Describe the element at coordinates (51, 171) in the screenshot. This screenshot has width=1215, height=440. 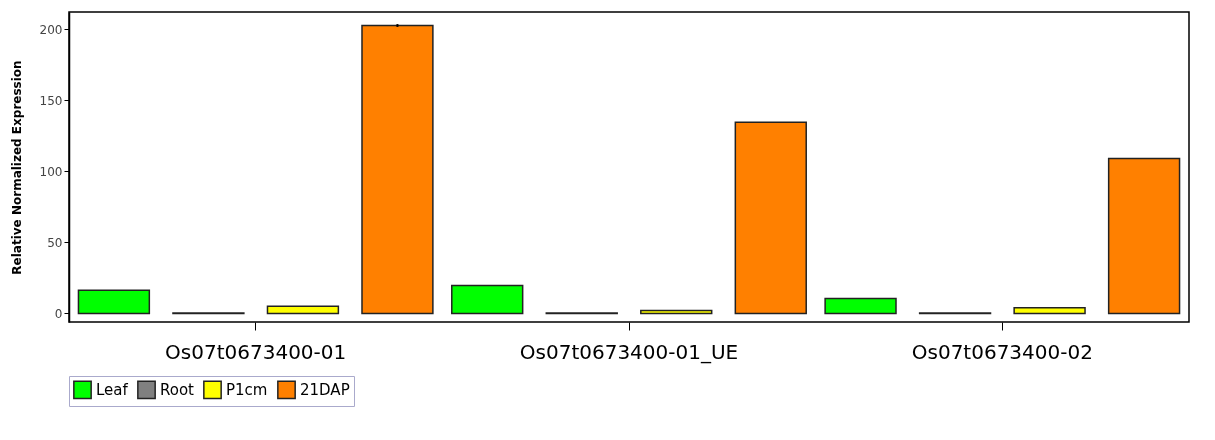
I see `y-tick-label: 100` at that location.